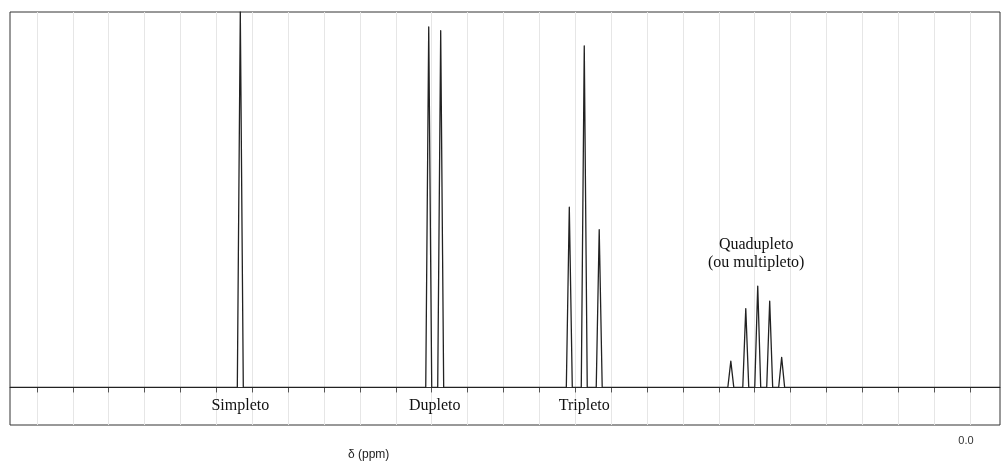 This screenshot has height=464, width=1003. I want to click on text: Simpleto, so click(240, 404).